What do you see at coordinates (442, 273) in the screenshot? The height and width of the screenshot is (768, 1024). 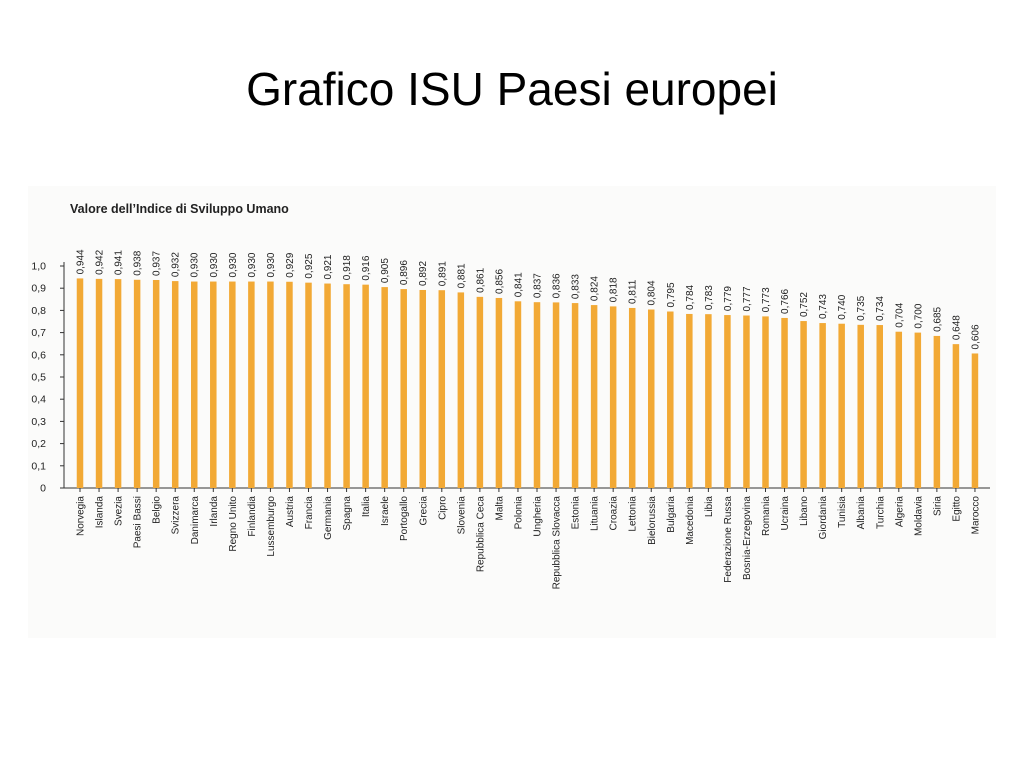 I see `bar-value-label: 0,891` at bounding box center [442, 273].